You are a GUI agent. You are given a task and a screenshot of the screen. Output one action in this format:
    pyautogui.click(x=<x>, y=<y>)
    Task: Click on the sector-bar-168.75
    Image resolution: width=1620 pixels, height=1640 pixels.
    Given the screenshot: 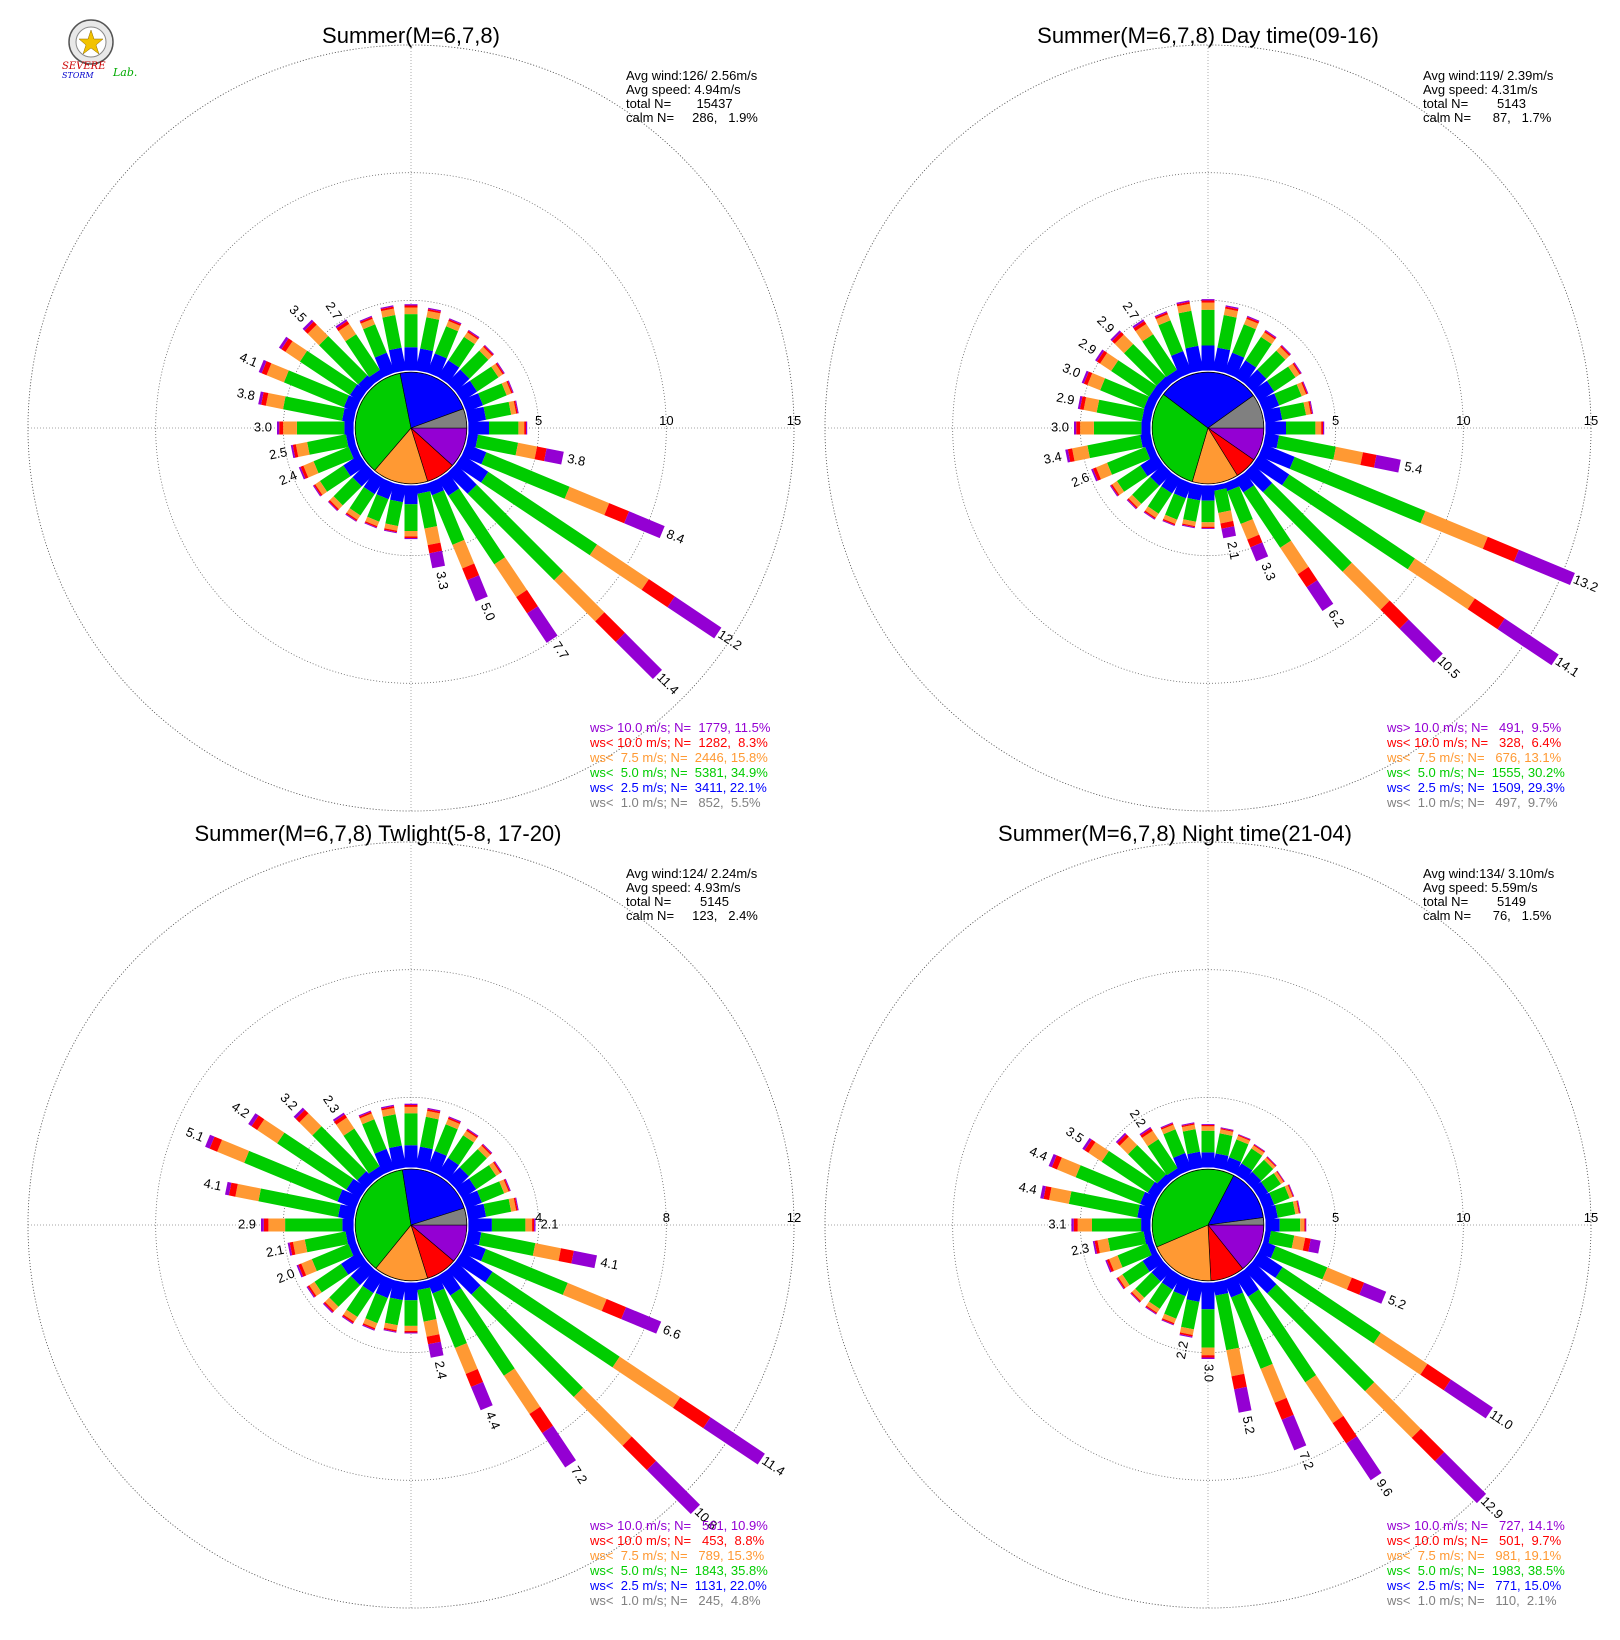 What is the action you would take?
    pyautogui.click(x=429, y=1319)
    